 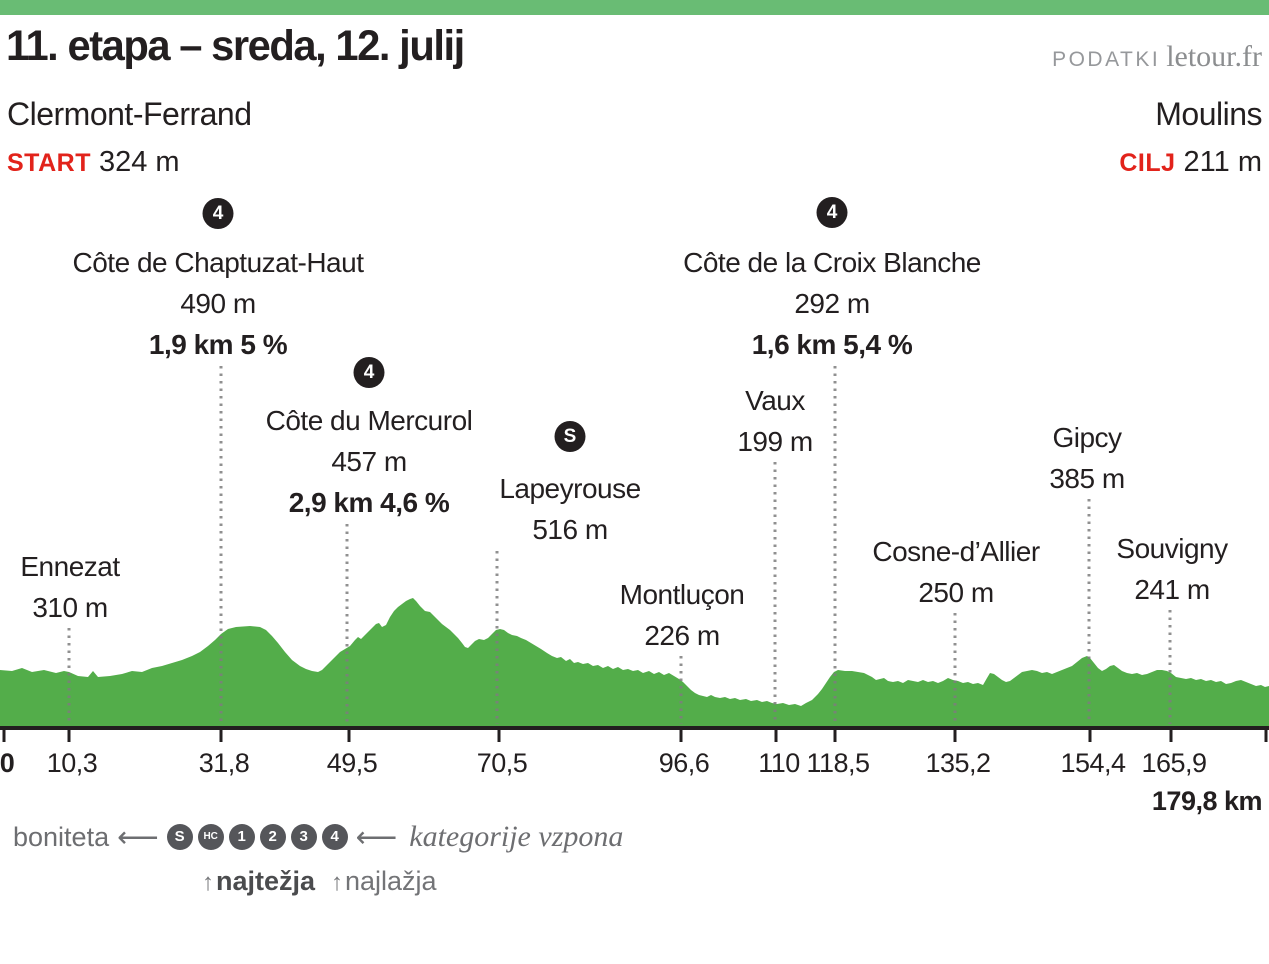 What do you see at coordinates (138, 837) in the screenshot?
I see `left-arrow-icon: ⟵` at bounding box center [138, 837].